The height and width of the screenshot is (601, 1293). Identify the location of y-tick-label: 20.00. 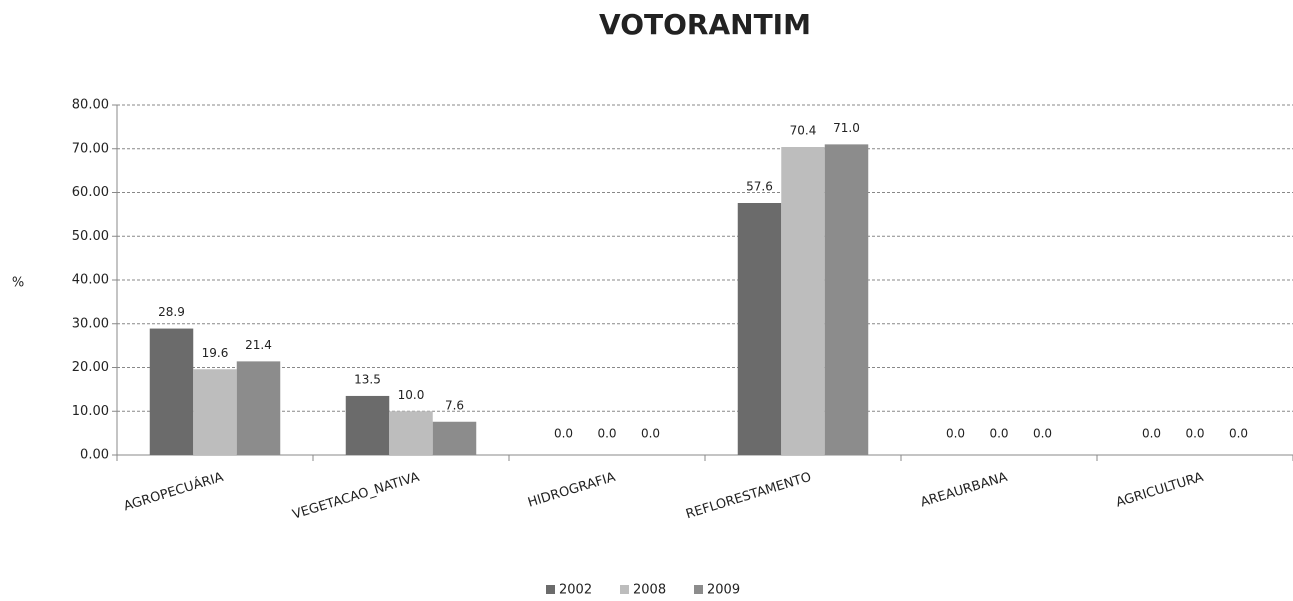
(90, 367).